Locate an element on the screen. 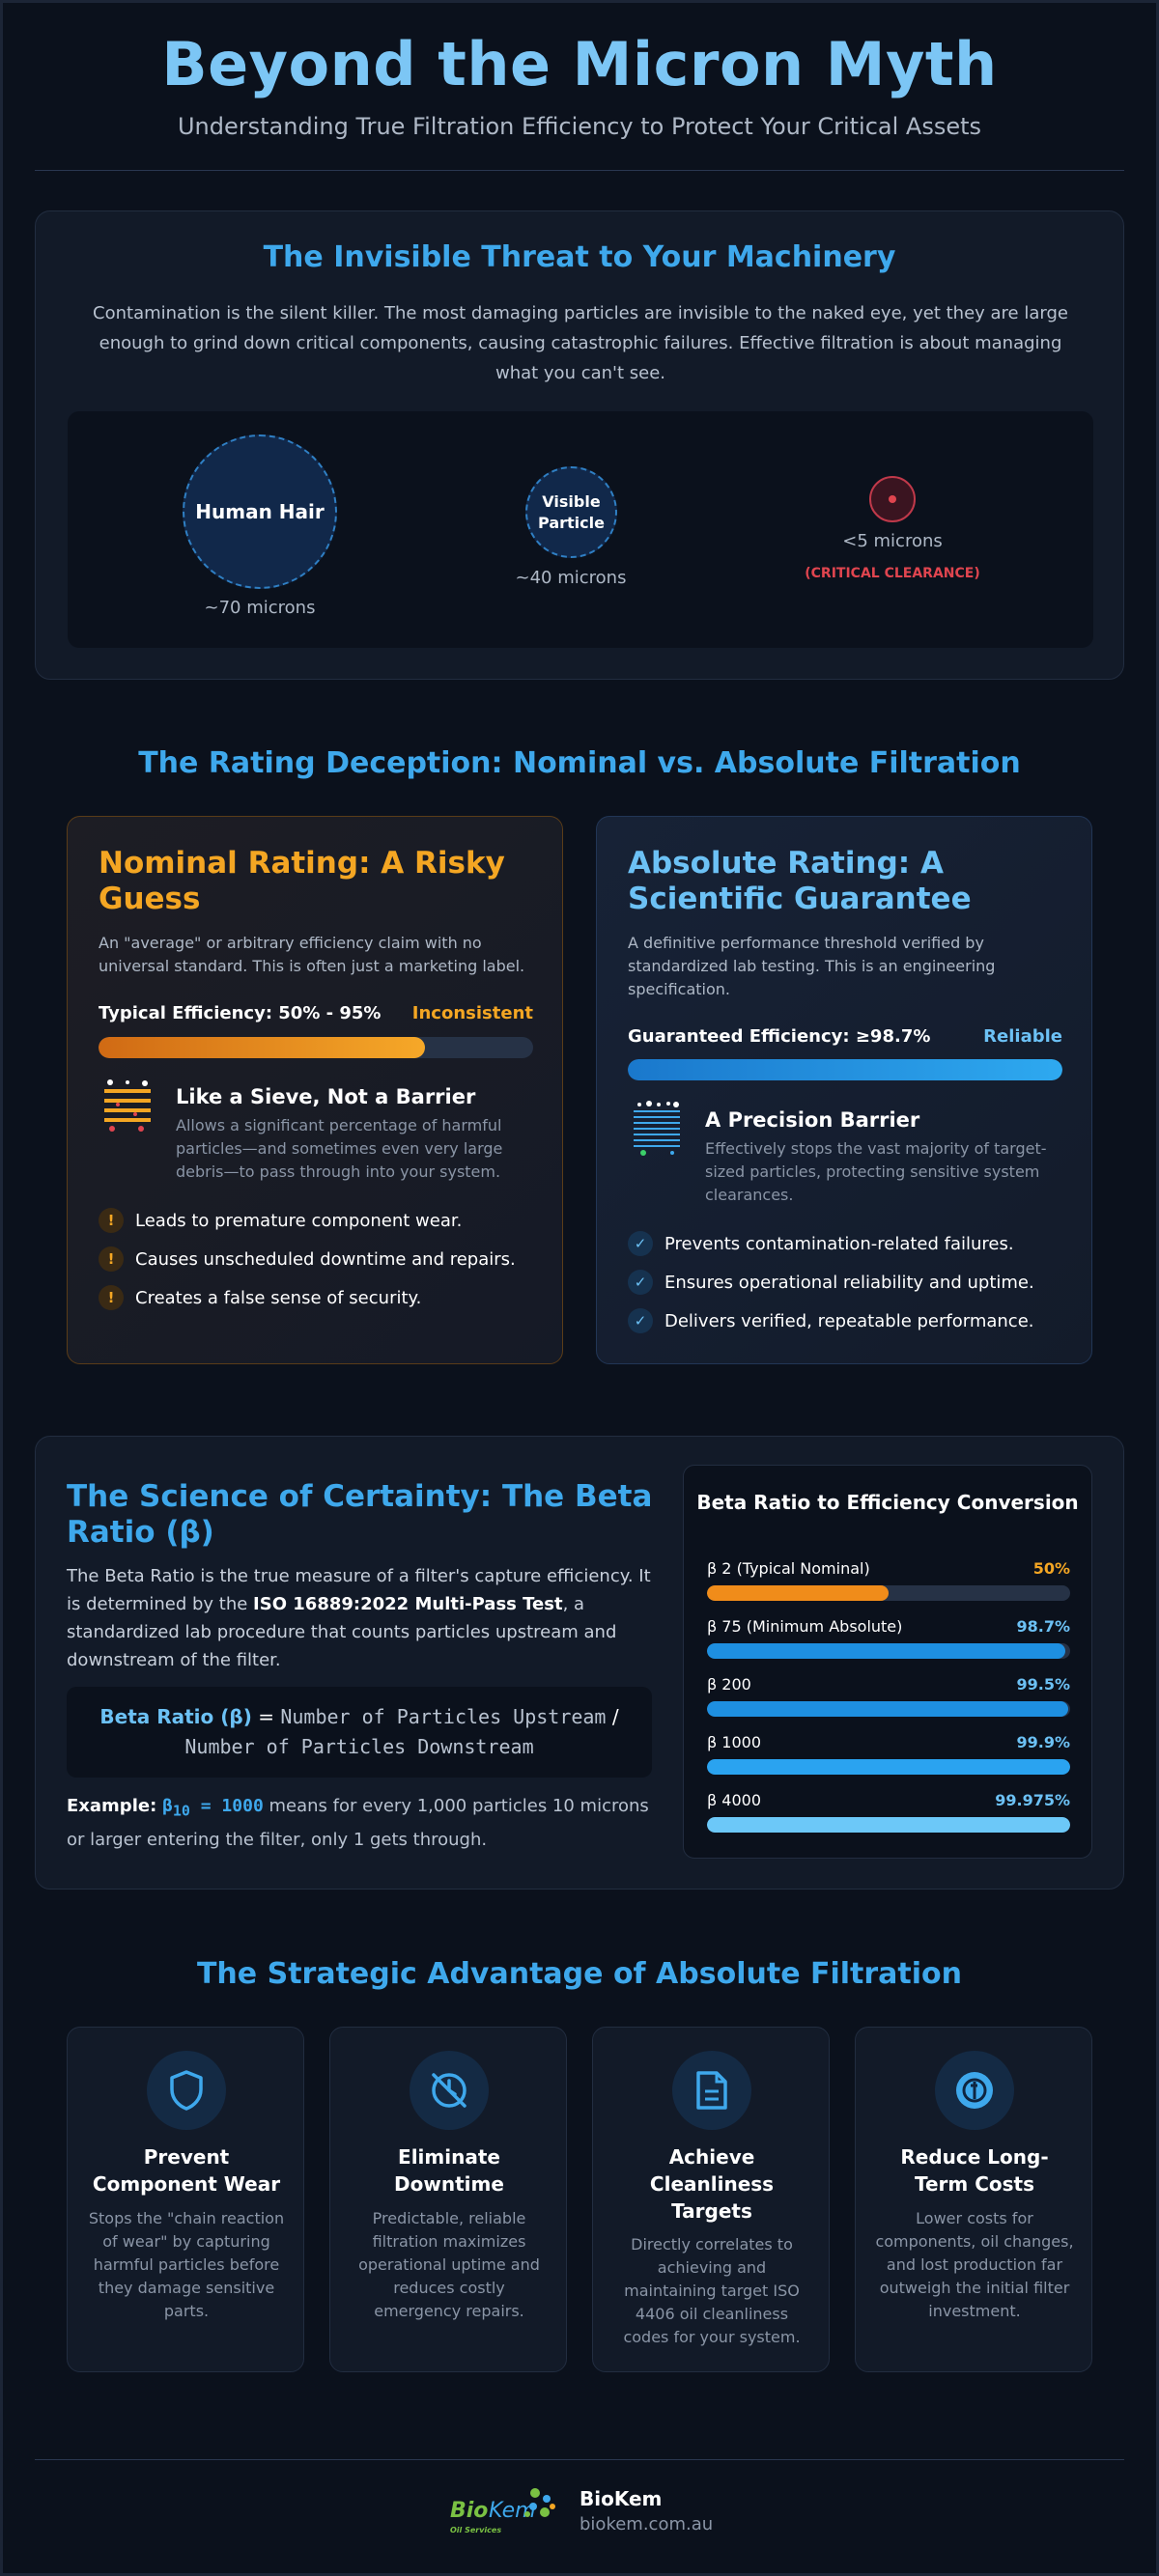 This screenshot has width=1159, height=2576. nominal-bullet-1-text: Leads to premature component wear. is located at coordinates (299, 1221).